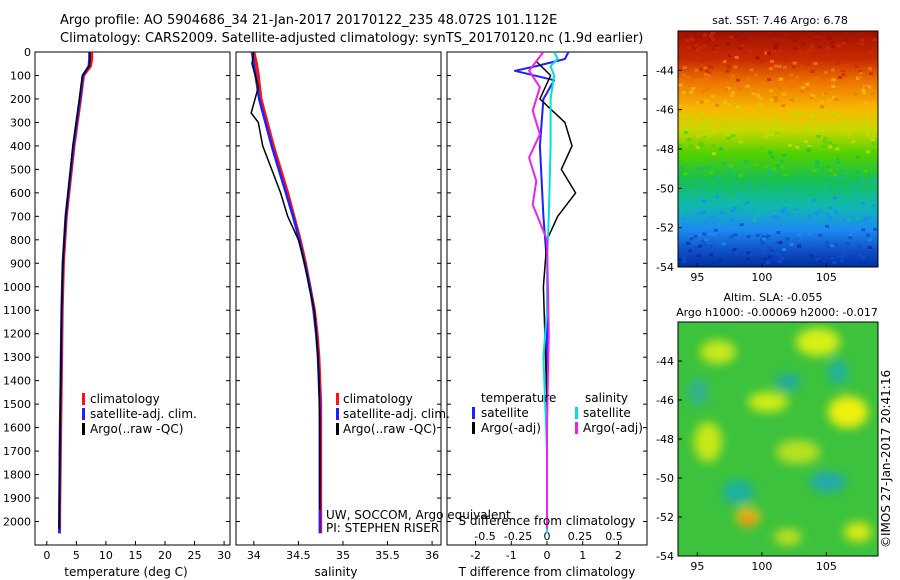 This screenshot has width=900, height=580. I want to click on x-tick-label: 35.5, so click(387, 555).